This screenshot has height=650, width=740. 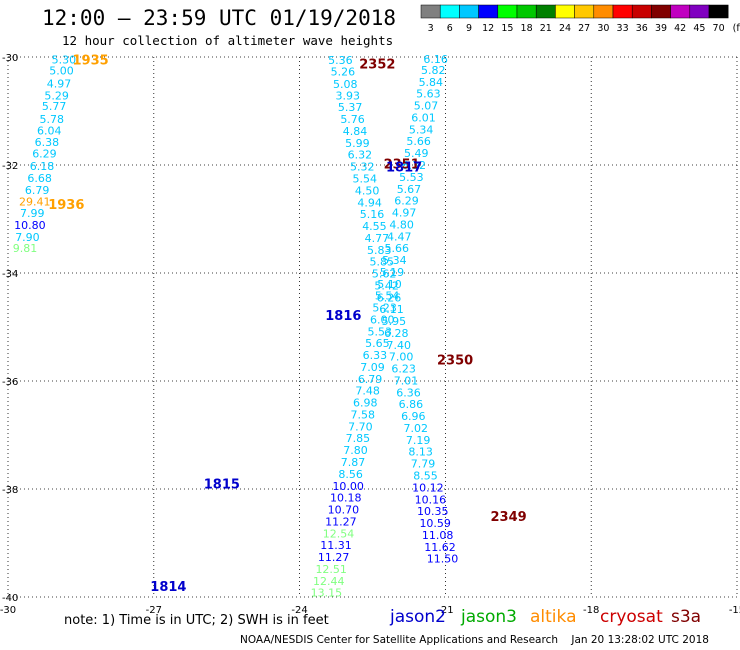 What do you see at coordinates (392, 272) in the screenshot?
I see `wave-height-point: 5.19` at bounding box center [392, 272].